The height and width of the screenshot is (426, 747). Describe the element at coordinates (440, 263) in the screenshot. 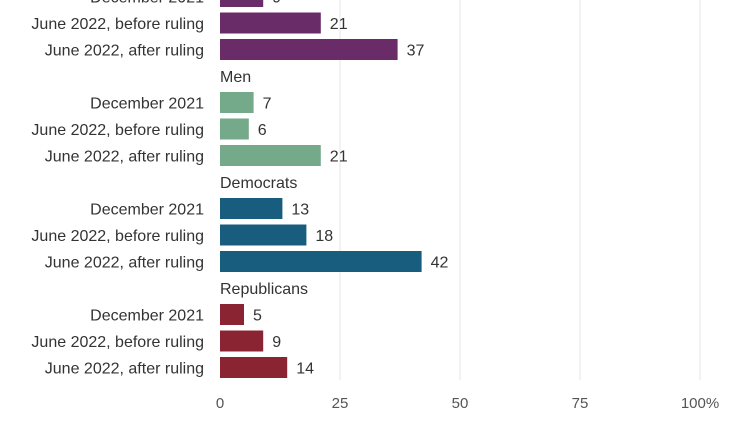

I see `value-label: 42` at that location.